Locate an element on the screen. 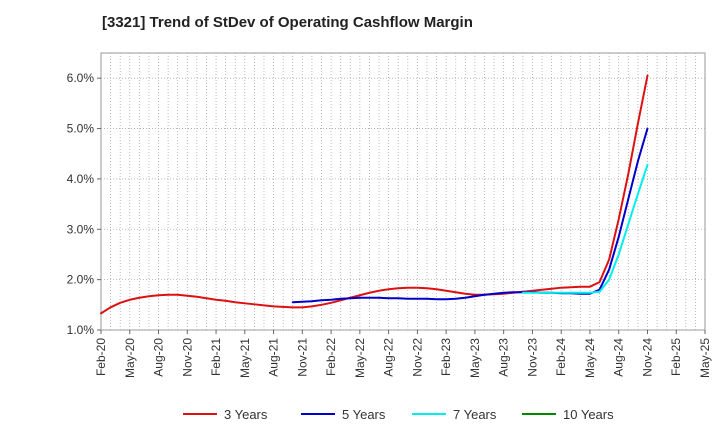 This screenshot has width=720, height=440. y-tick-label: 2.0% is located at coordinates (81, 280).